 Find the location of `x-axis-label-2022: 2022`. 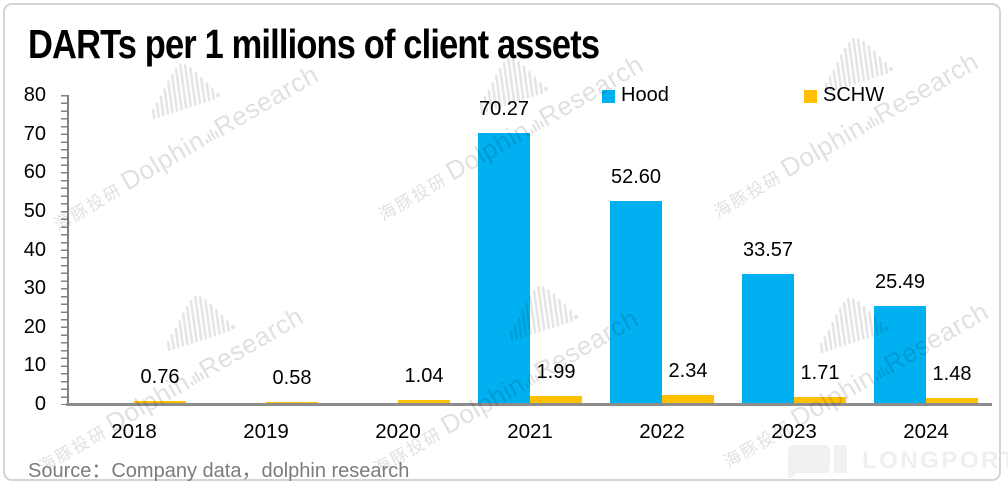

x-axis-label-2022: 2022 is located at coordinates (662, 431).